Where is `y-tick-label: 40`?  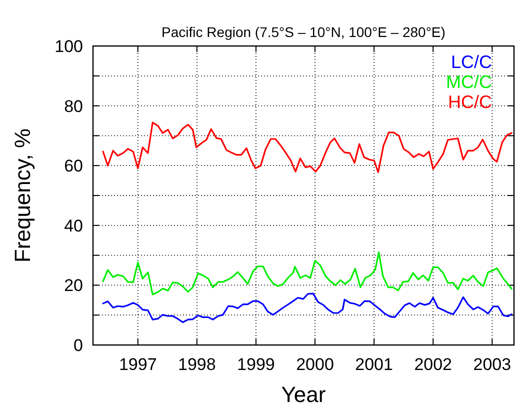 y-tick-label: 40 is located at coordinates (73, 226).